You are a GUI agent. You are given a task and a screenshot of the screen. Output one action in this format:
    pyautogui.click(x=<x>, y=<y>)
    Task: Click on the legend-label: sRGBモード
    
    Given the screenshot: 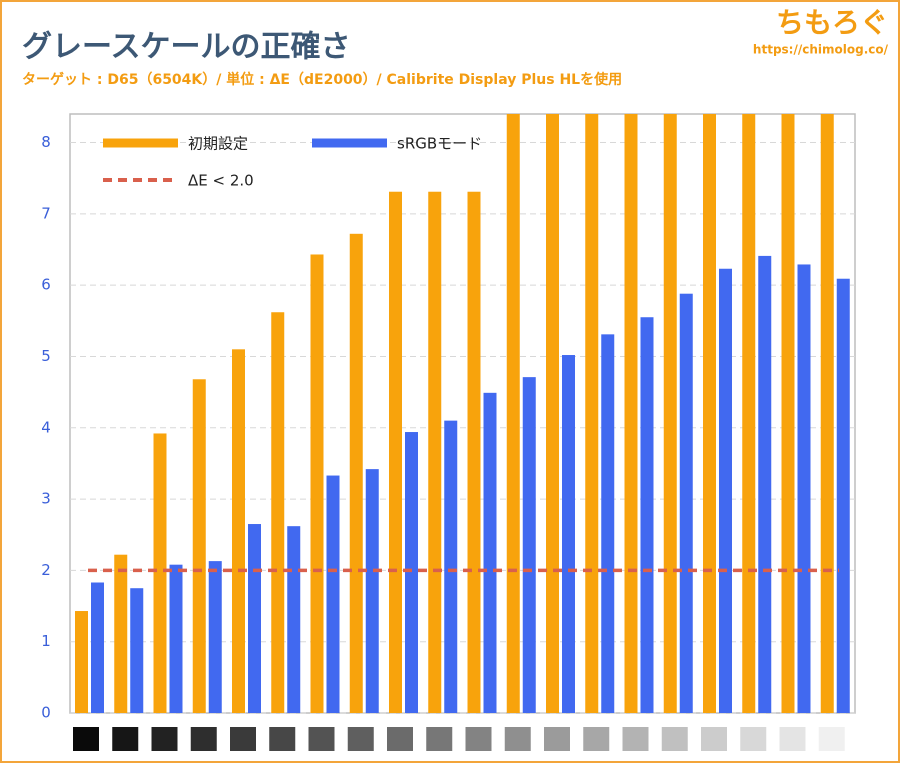 What is the action you would take?
    pyautogui.click(x=439, y=144)
    